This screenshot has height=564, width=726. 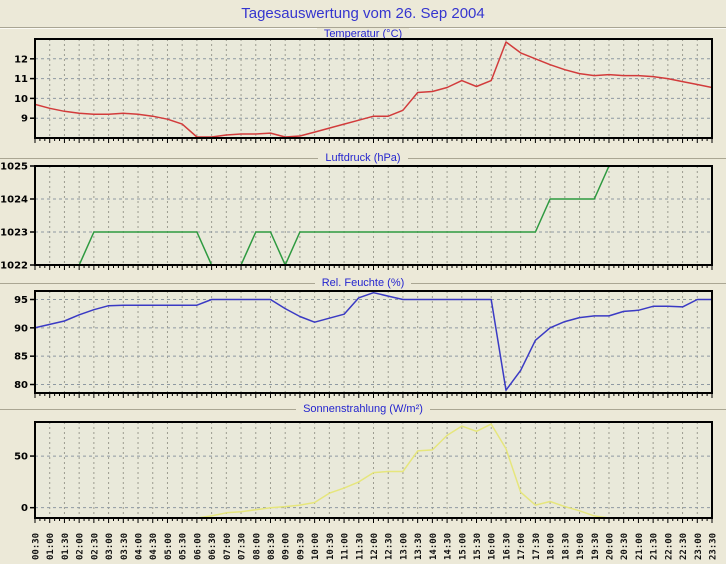 What do you see at coordinates (581, 546) in the screenshot?
I see `x-tick-label: 19:00` at bounding box center [581, 546].